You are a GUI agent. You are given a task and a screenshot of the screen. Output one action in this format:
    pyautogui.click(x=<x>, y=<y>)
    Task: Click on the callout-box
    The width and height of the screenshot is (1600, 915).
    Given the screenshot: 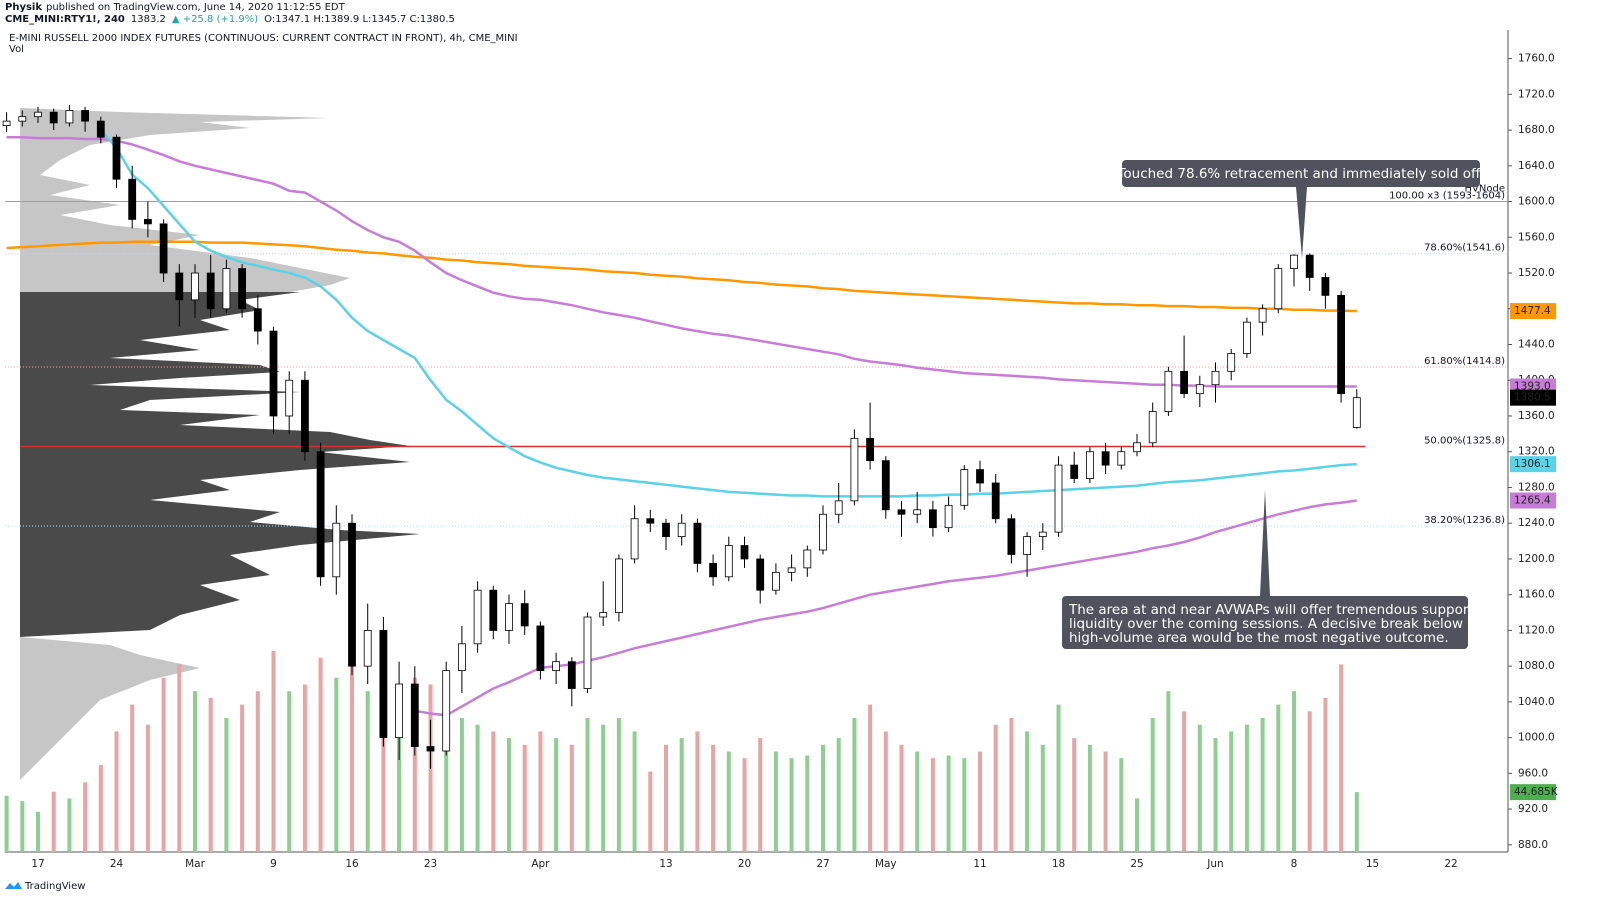 What is the action you would take?
    pyautogui.click(x=1301, y=173)
    